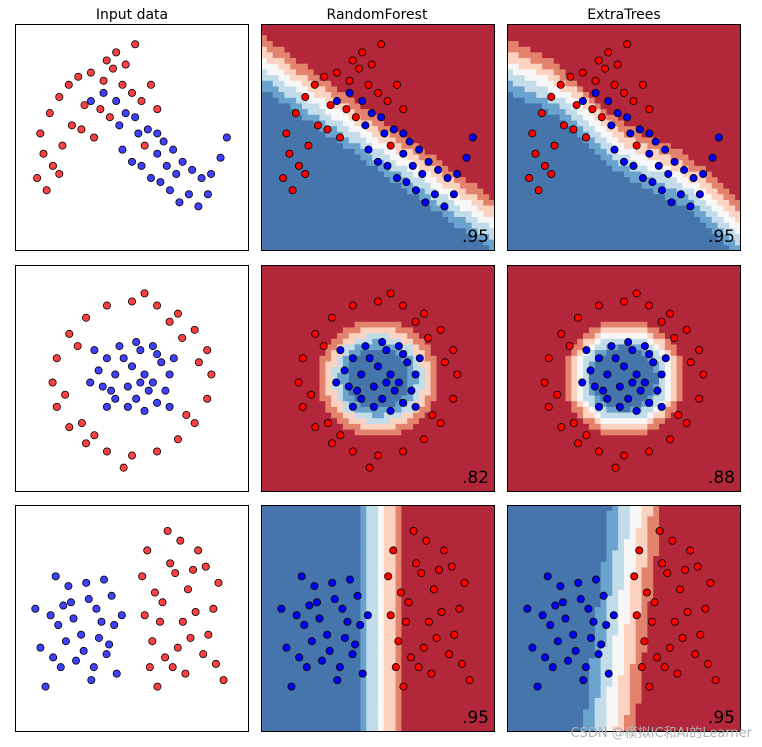  Describe the element at coordinates (721, 237) in the screenshot. I see `accuracy-score: .95` at that location.